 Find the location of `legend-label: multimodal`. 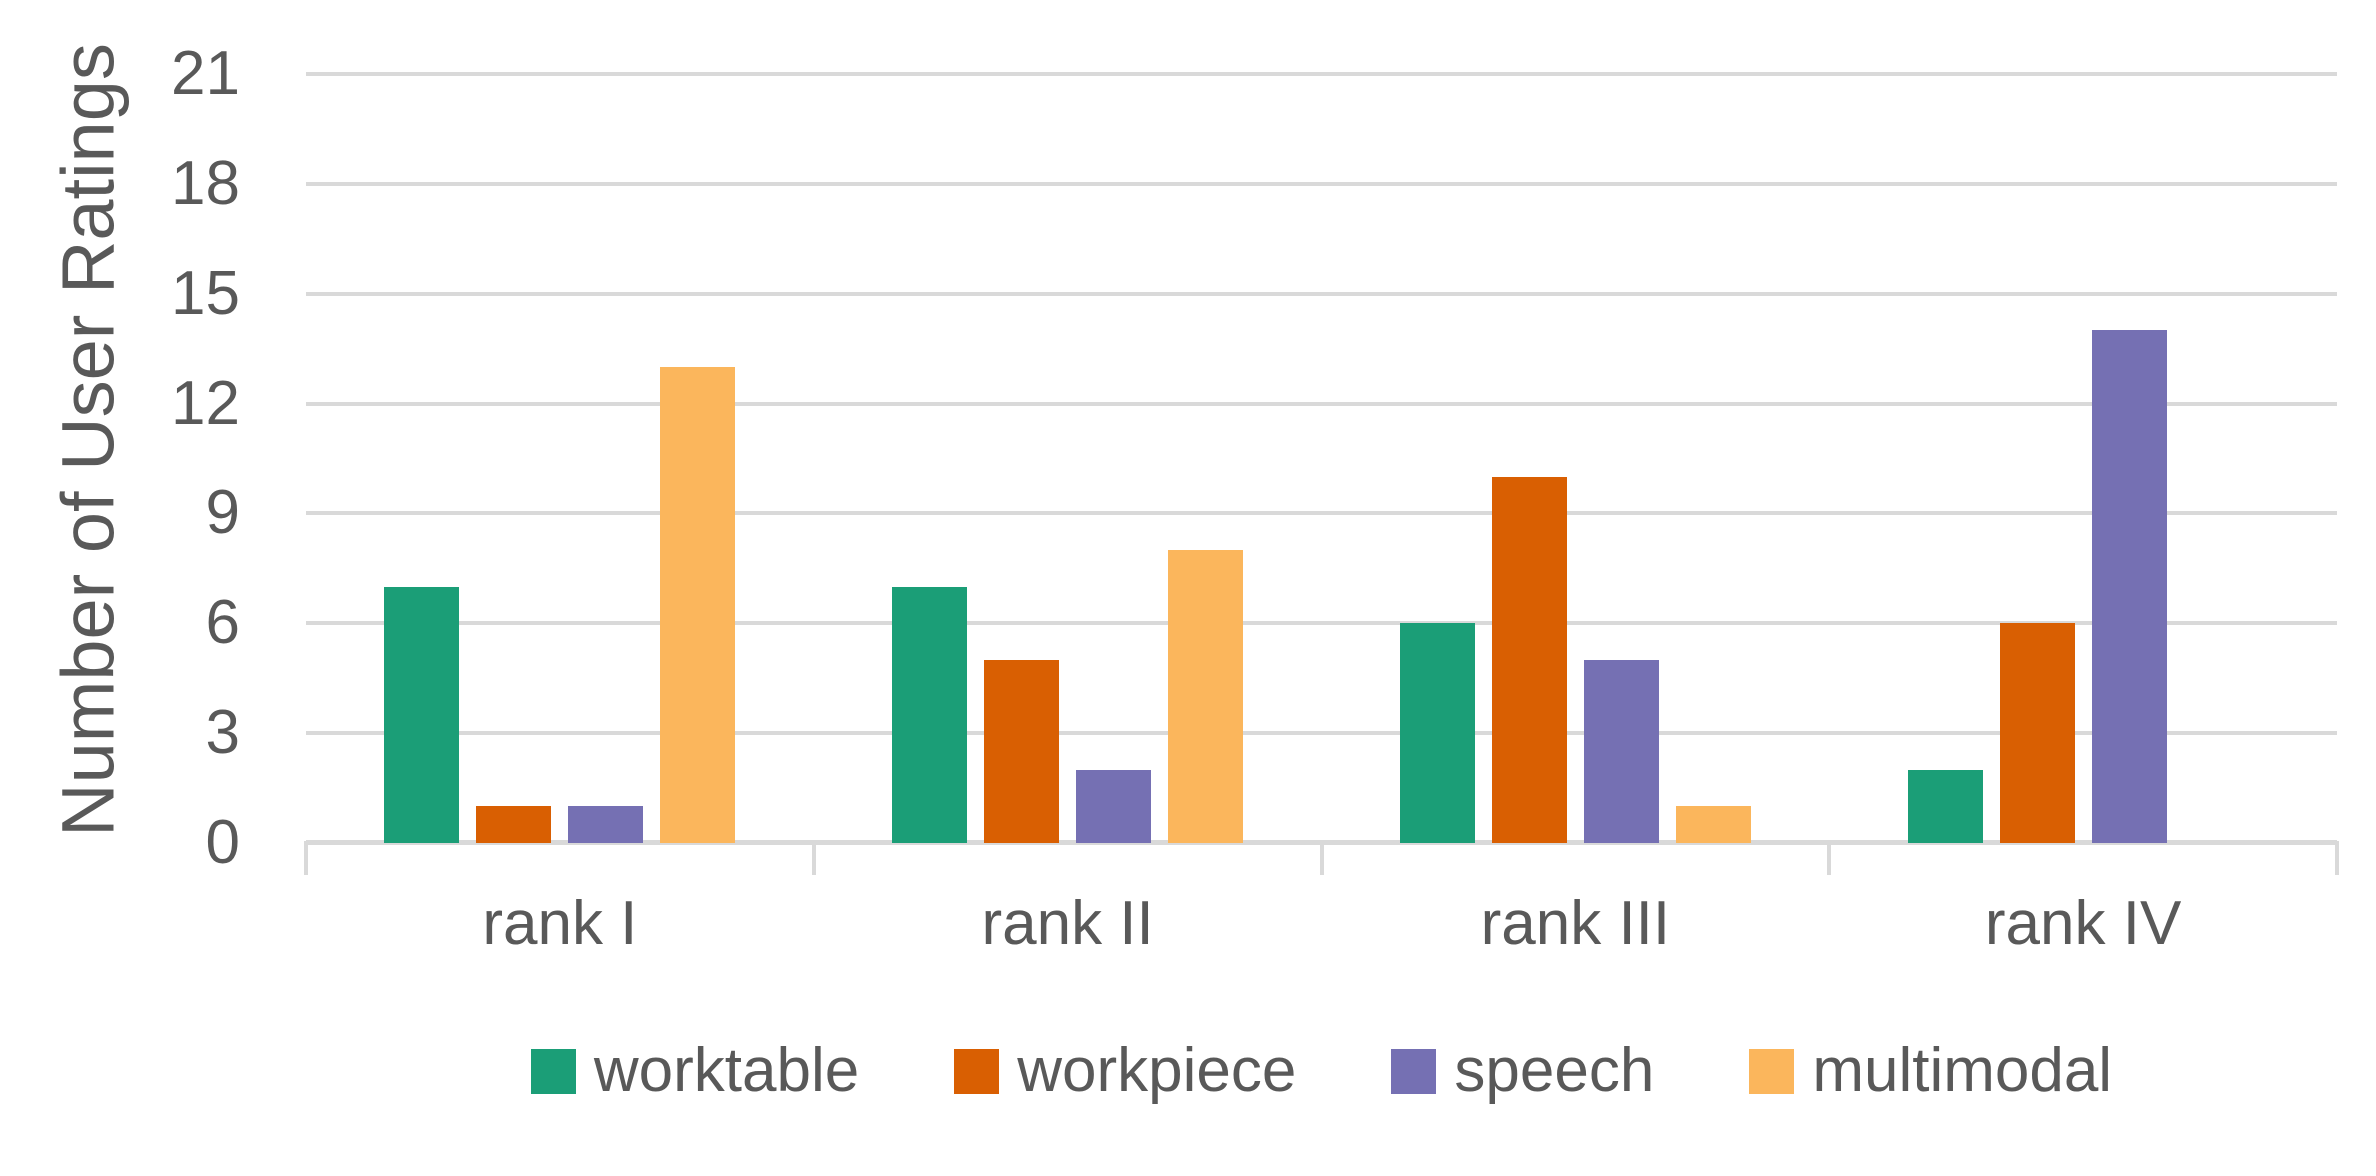

legend-label: multimodal is located at coordinates (1962, 1070).